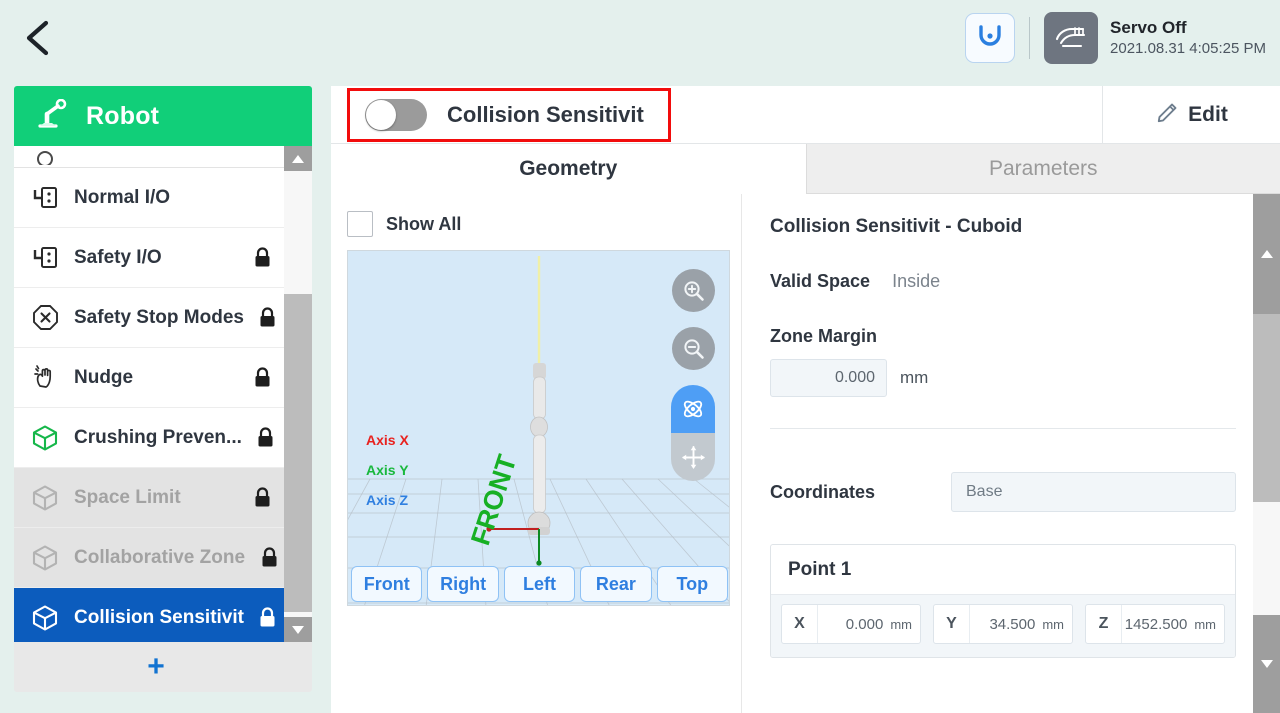 This screenshot has height=713, width=1280. I want to click on view-front-button: Front, so click(387, 584).